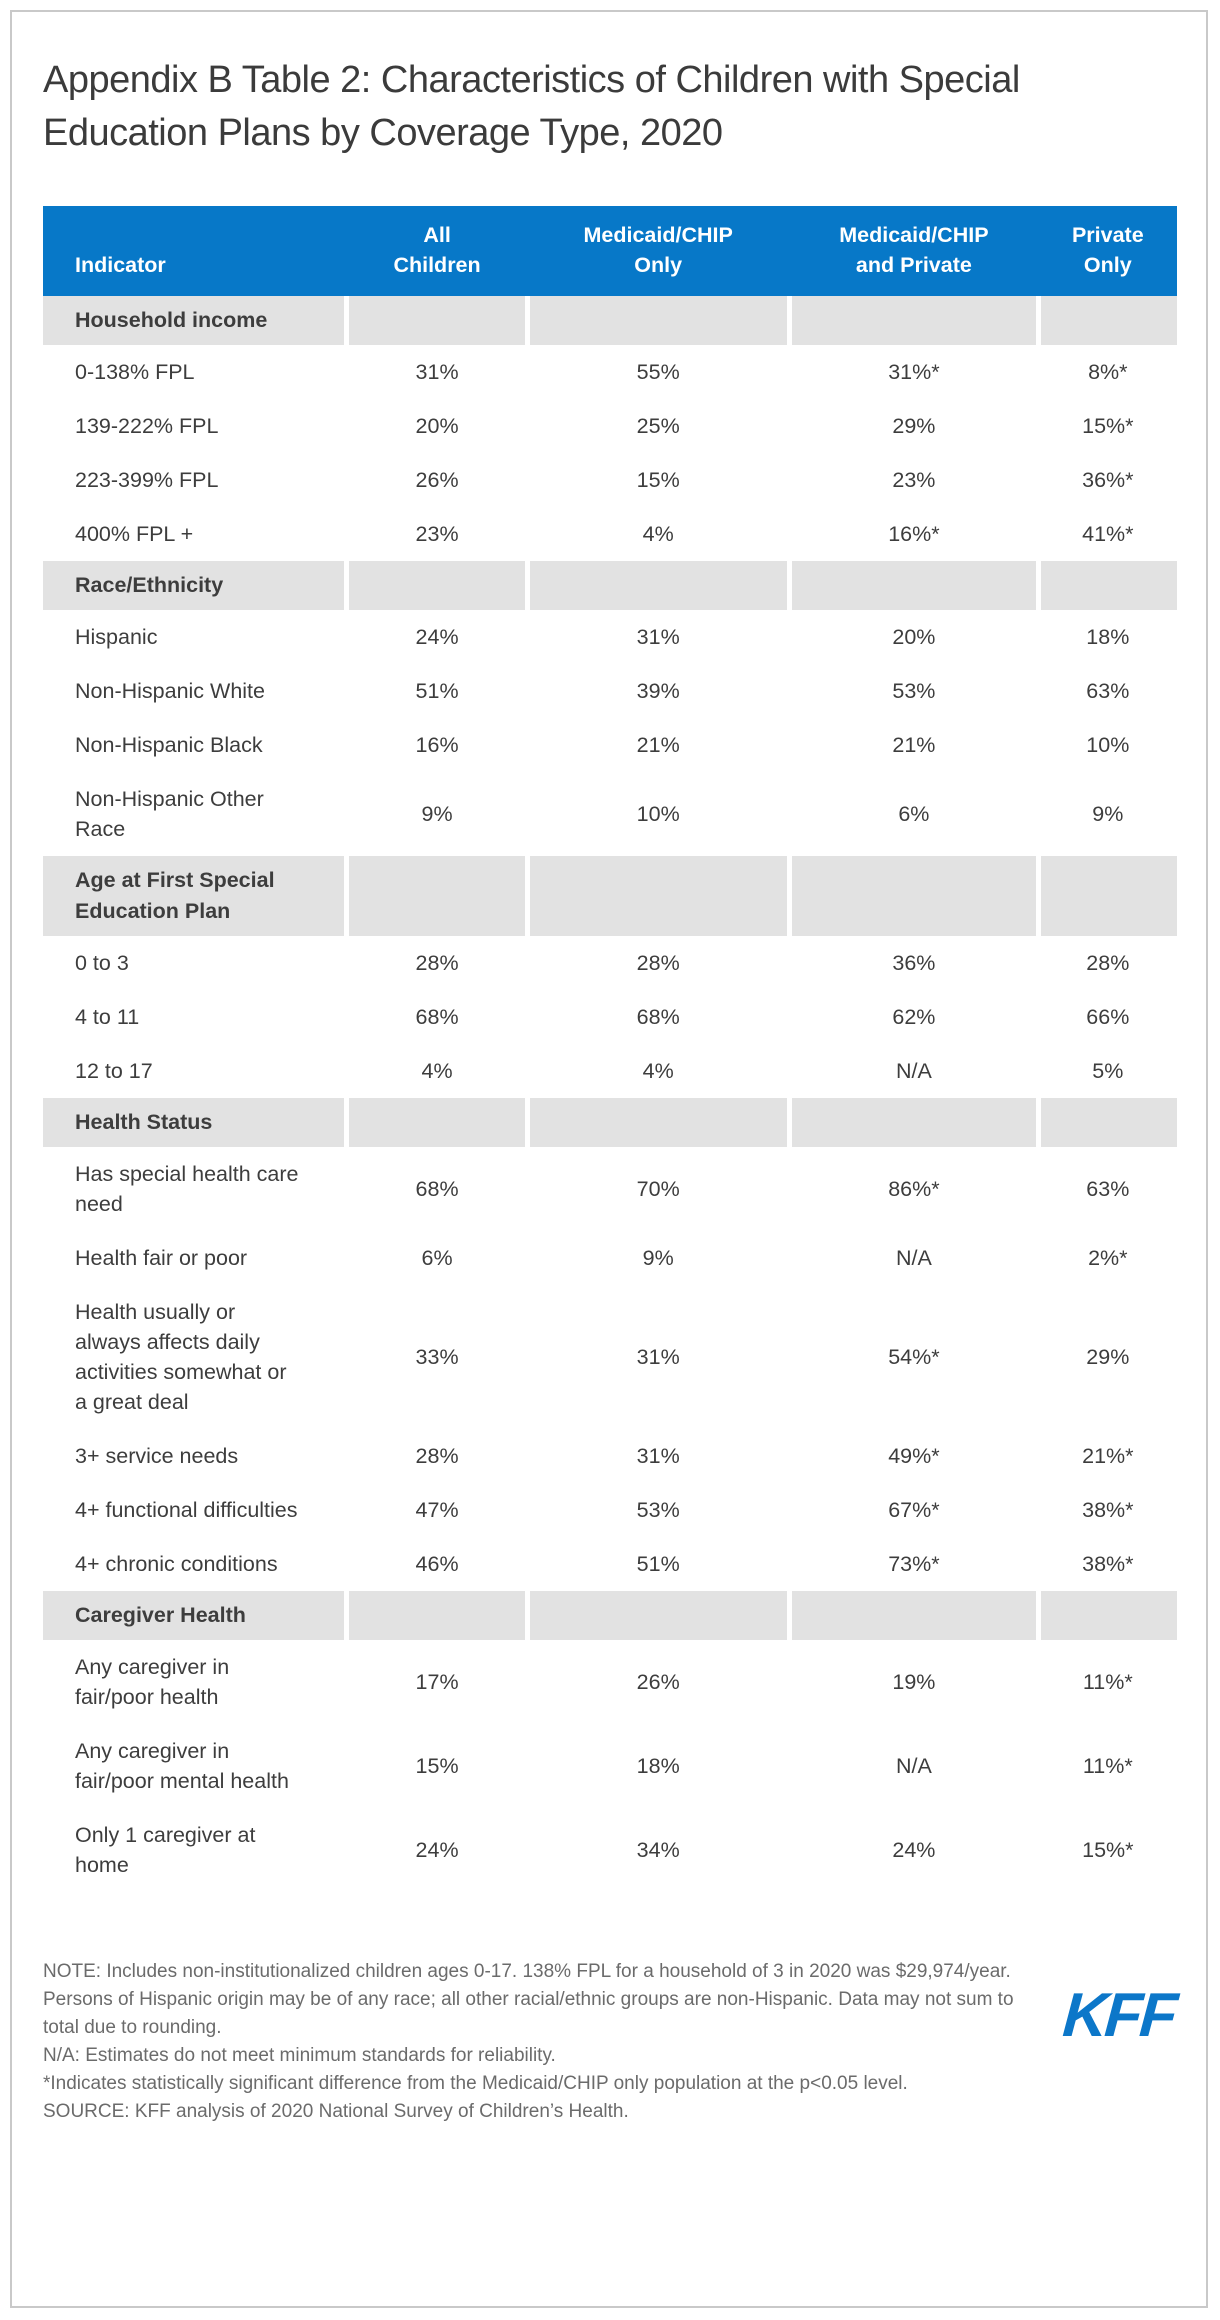  I want to click on value-cell: 18%, so click(1108, 637).